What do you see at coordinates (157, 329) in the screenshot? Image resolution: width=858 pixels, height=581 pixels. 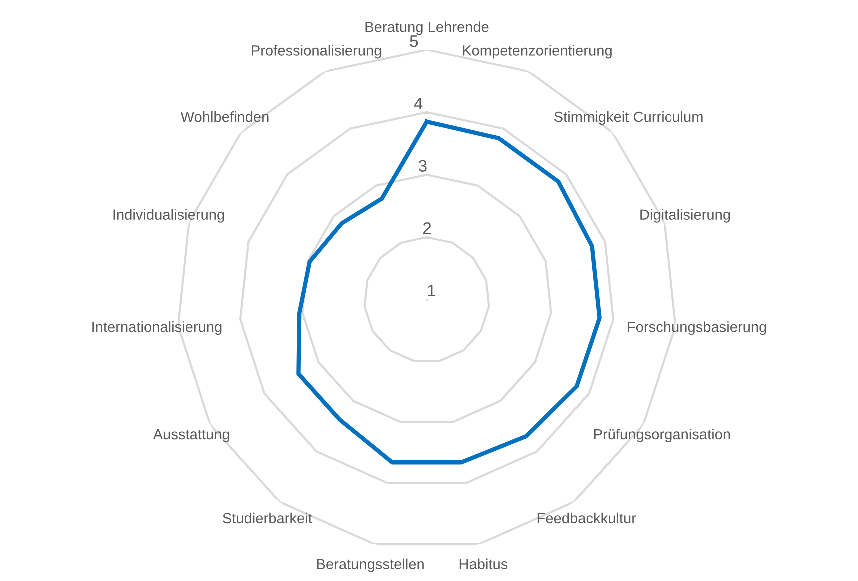 I see `spoke-label: Internationalisierung` at bounding box center [157, 329].